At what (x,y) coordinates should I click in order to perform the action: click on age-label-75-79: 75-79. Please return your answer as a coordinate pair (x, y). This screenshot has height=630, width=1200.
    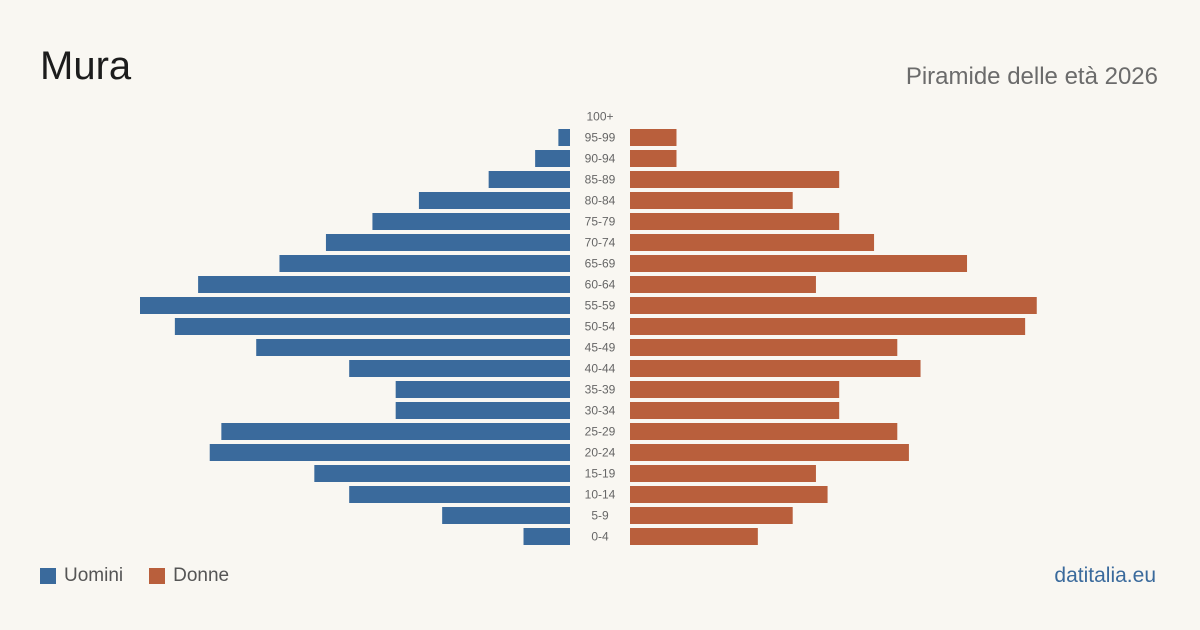
    Looking at the image, I should click on (600, 222).